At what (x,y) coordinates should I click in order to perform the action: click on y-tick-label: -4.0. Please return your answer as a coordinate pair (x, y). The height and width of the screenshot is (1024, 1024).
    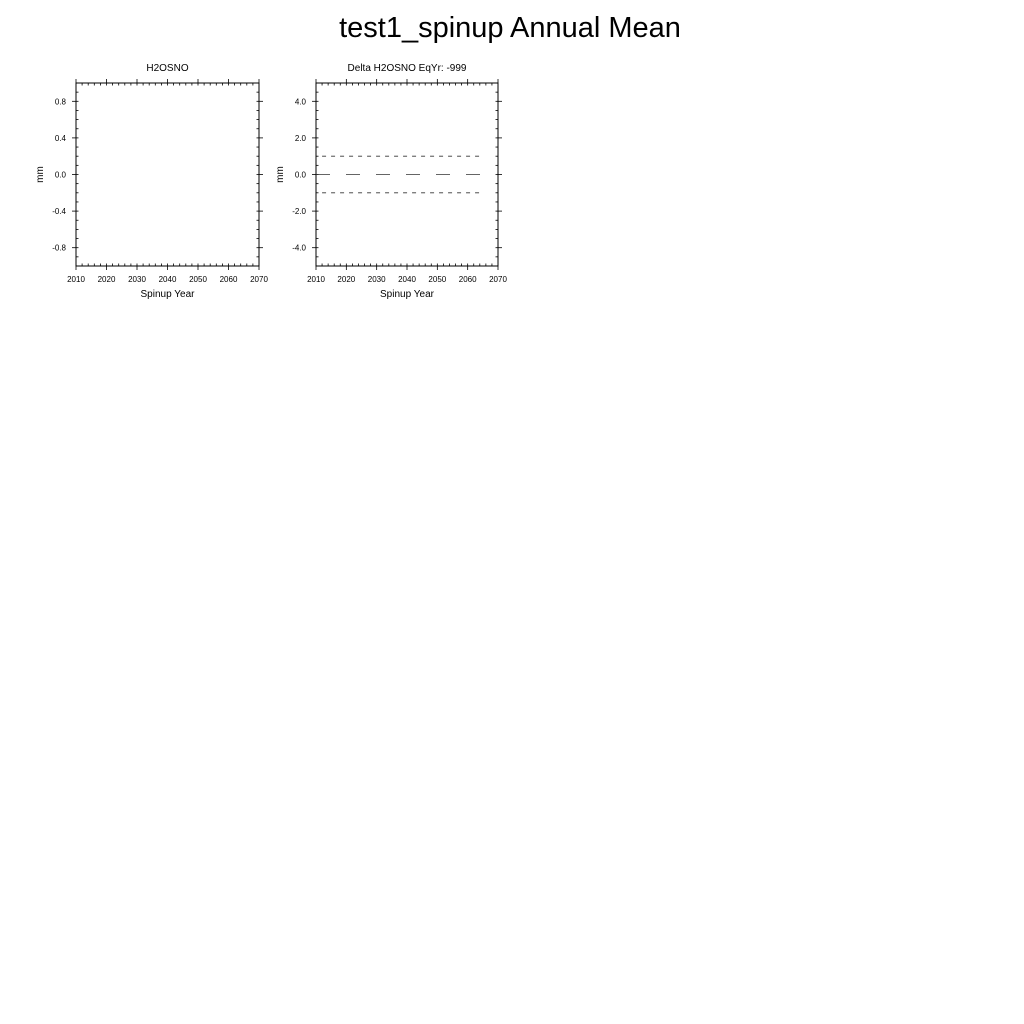
    Looking at the image, I should click on (299, 248).